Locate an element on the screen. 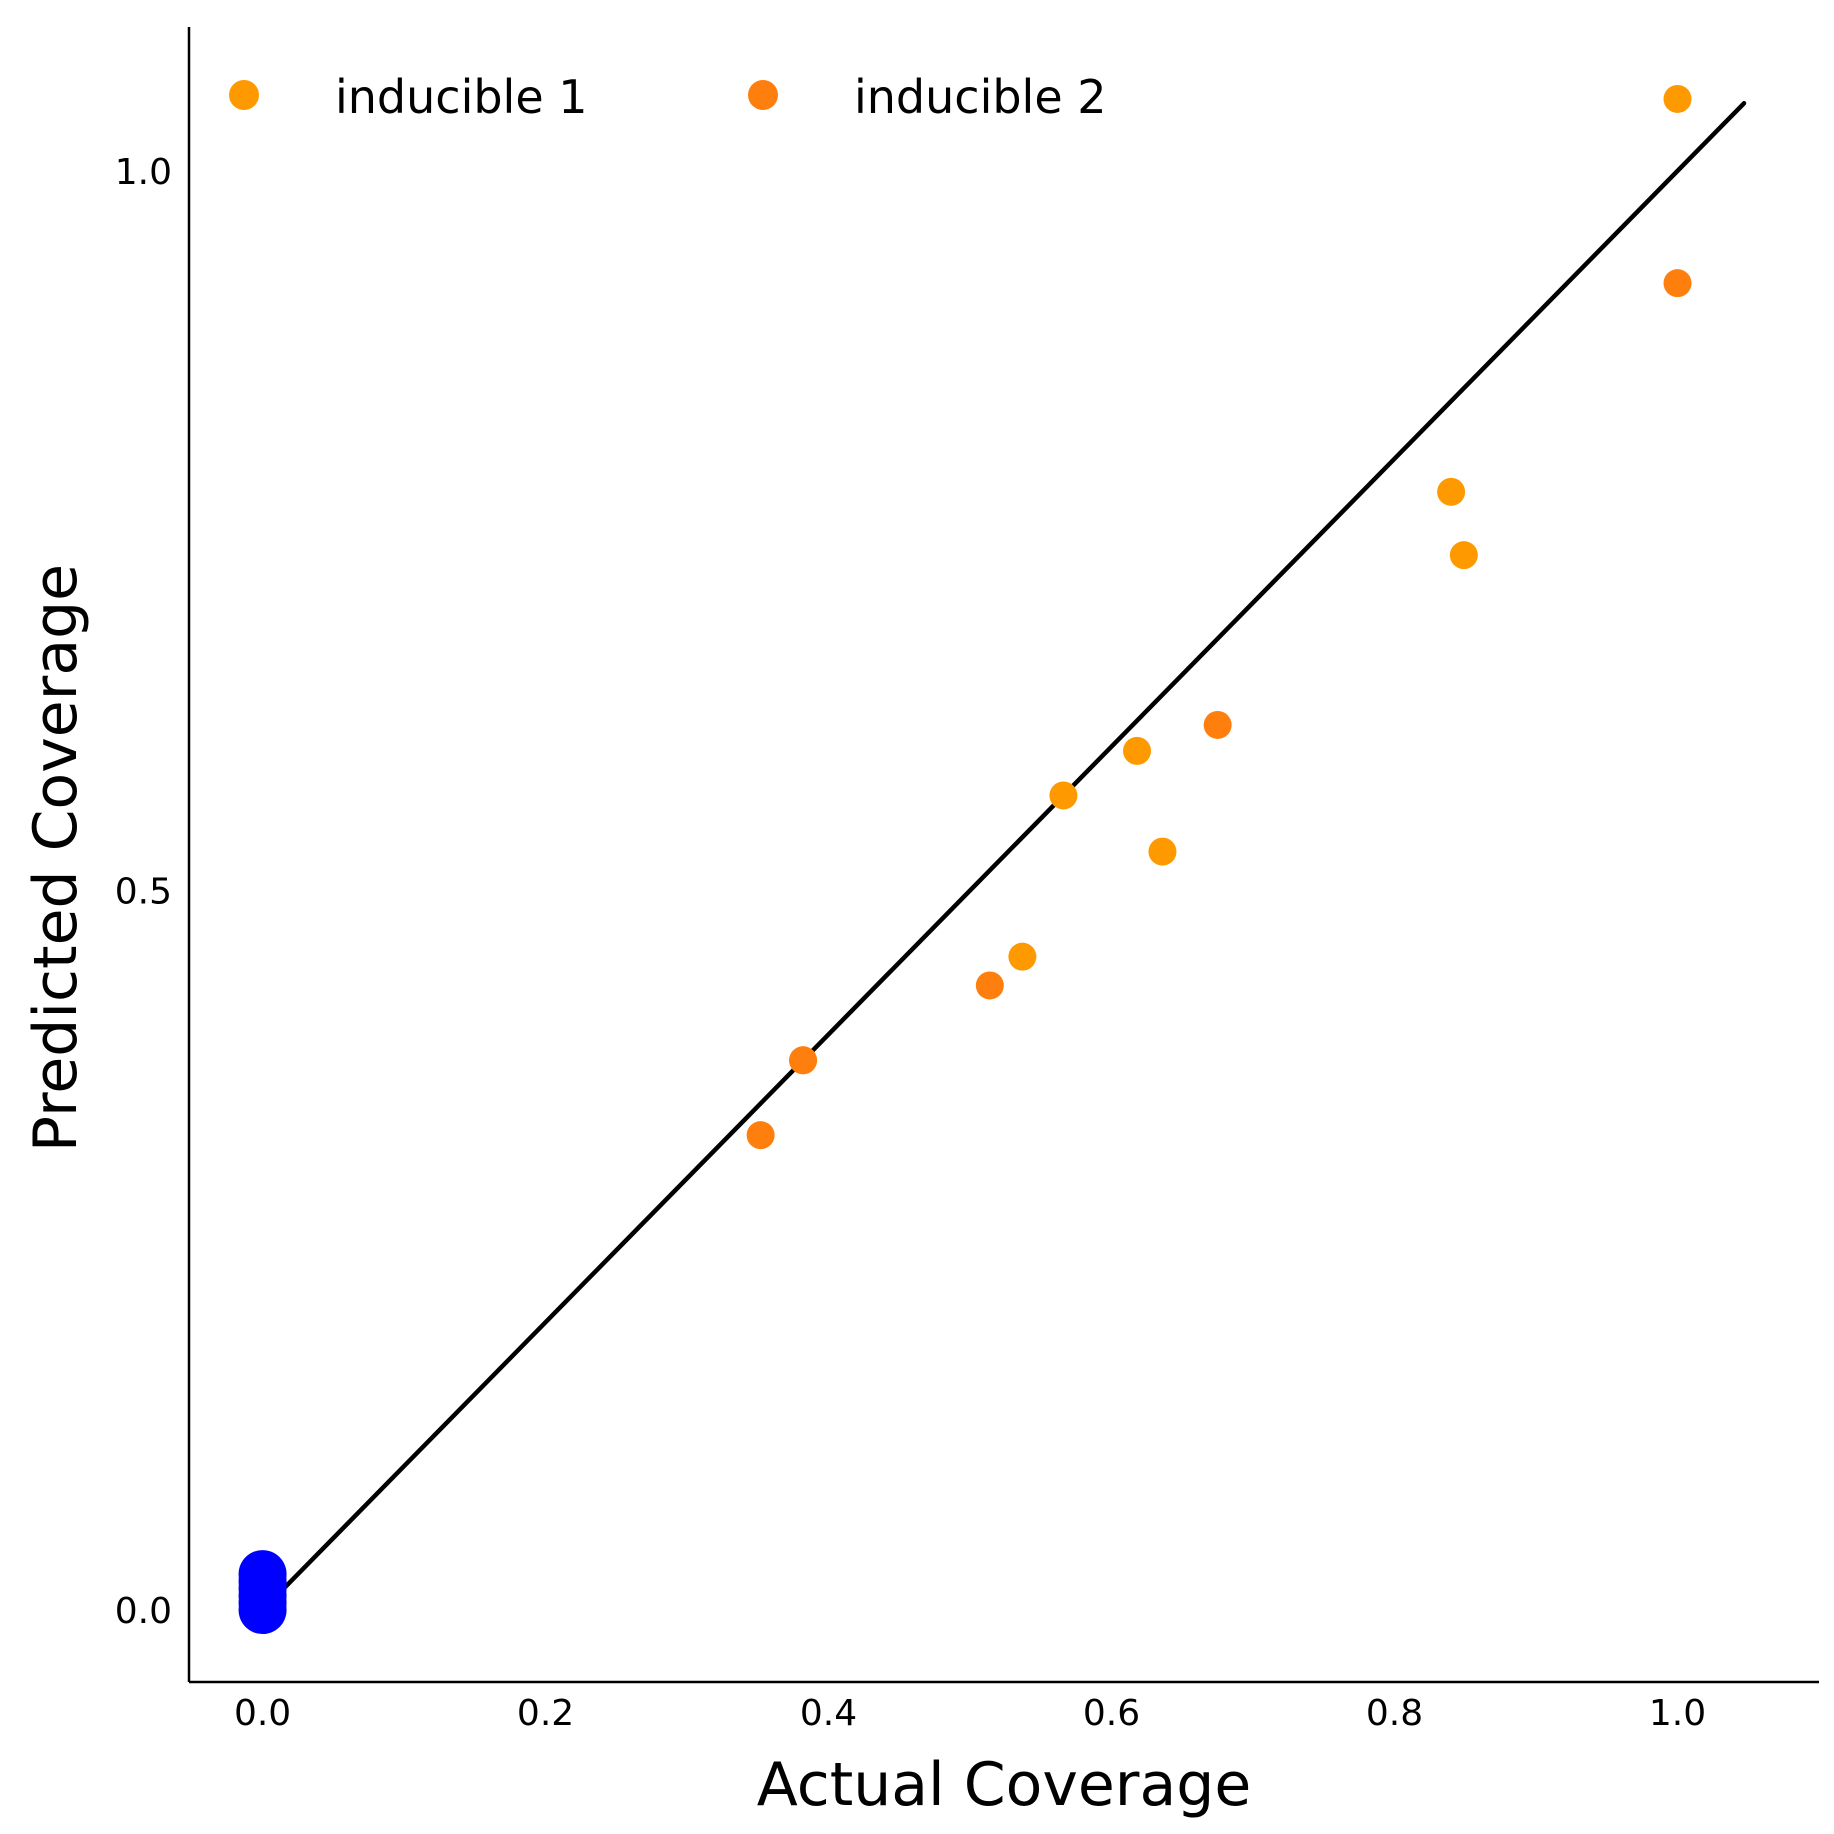 The height and width of the screenshot is (1834, 1834). x-tick-label: 0.6 is located at coordinates (1111, 1713).